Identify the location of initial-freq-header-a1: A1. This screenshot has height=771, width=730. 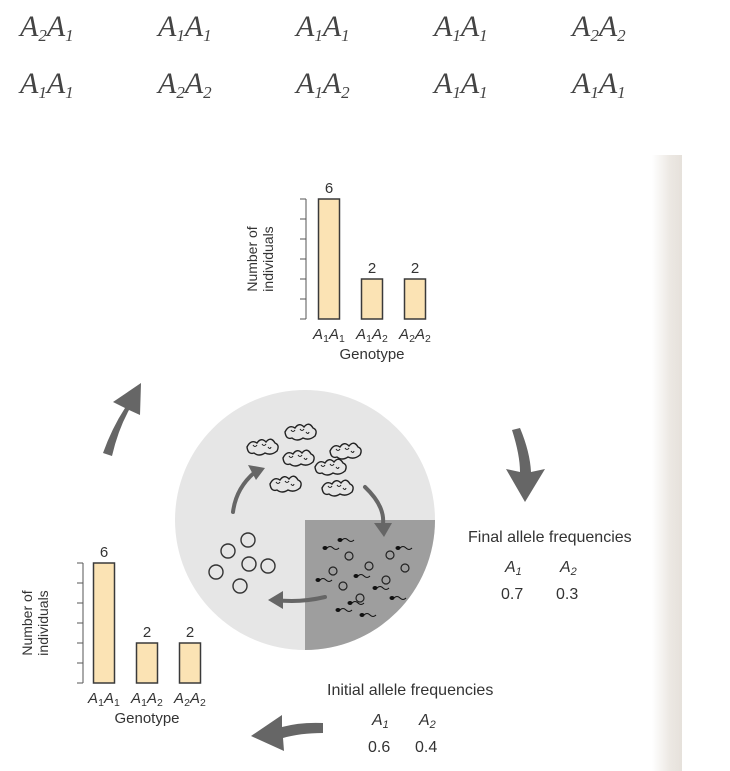
(380, 721).